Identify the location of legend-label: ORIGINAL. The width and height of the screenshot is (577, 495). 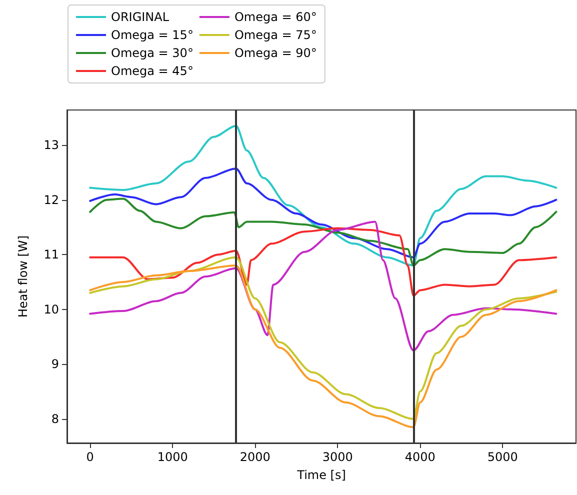
(140, 17).